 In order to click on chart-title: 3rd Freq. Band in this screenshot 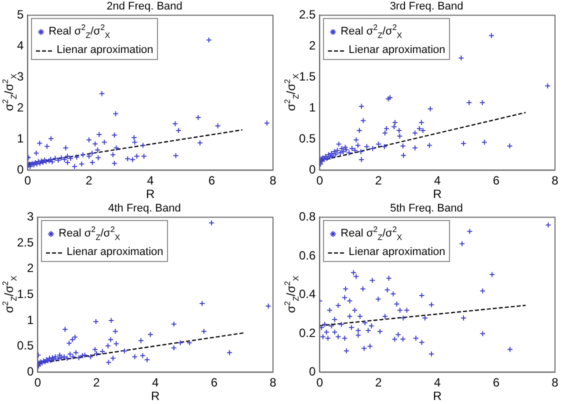, I will do `click(427, 6)`.